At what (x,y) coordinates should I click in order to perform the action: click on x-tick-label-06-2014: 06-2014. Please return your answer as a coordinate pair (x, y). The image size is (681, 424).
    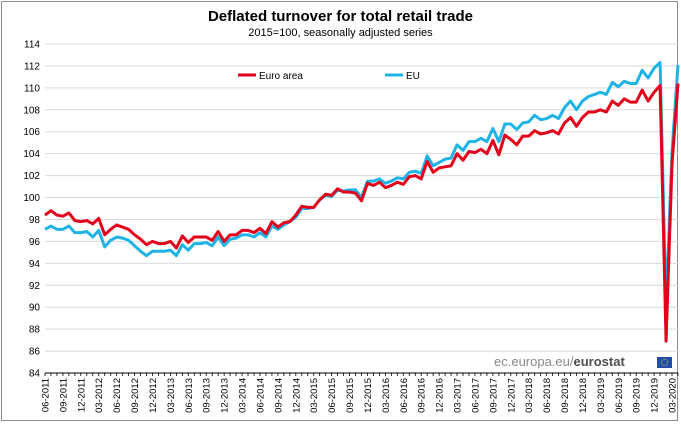
    Looking at the image, I should click on (260, 395).